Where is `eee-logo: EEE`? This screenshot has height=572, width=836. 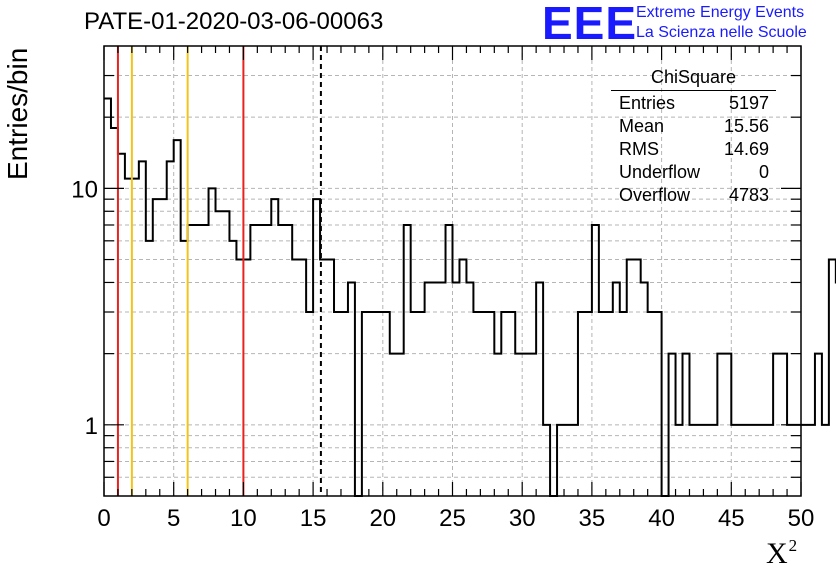 eee-logo: EEE is located at coordinates (590, 24).